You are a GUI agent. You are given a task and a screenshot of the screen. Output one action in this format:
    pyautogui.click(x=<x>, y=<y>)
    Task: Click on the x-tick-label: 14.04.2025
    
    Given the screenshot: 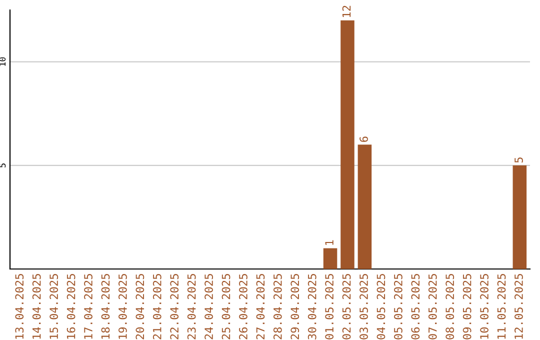 What is the action you would take?
    pyautogui.click(x=36, y=306)
    